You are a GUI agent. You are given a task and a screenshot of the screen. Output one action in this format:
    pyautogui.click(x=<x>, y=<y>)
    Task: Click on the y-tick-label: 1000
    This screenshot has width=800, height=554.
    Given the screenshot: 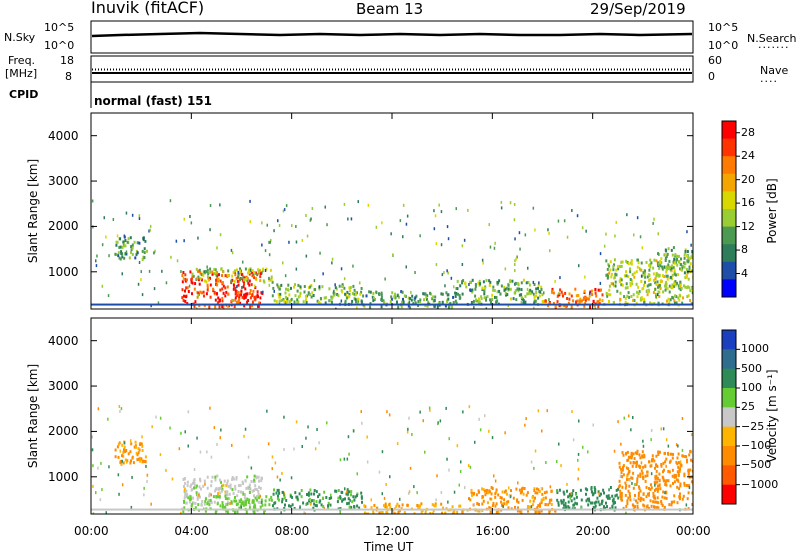 What is the action you would take?
    pyautogui.click(x=63, y=271)
    